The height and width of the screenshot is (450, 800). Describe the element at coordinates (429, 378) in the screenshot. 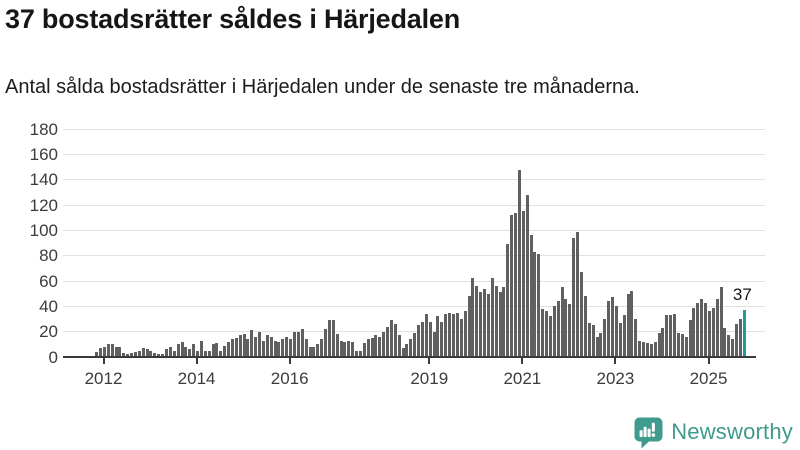

I see `x-axis-tick-label: 2019` at that location.